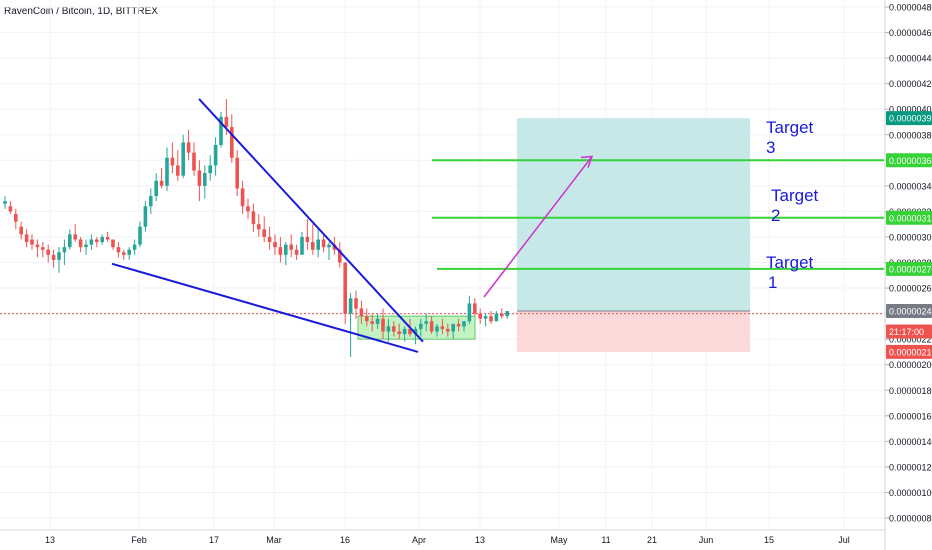  I want to click on price-label-text: 0.00000242, so click(910, 312).